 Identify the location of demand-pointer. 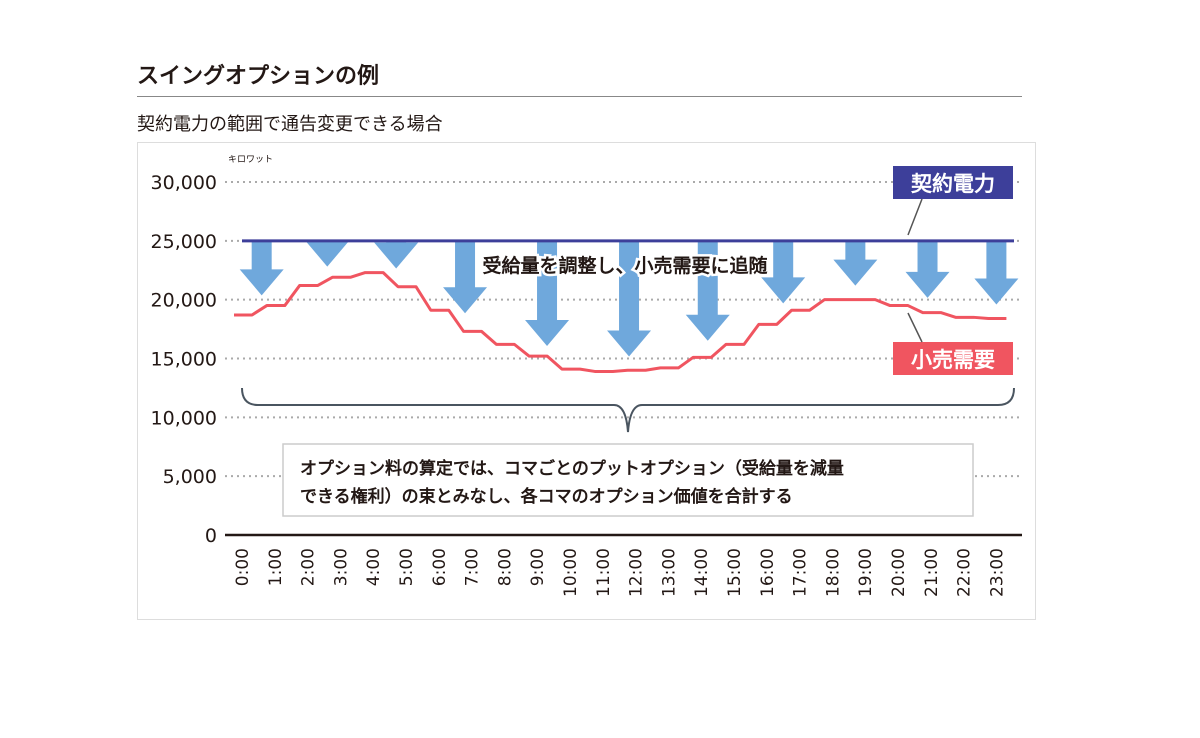
(915, 327).